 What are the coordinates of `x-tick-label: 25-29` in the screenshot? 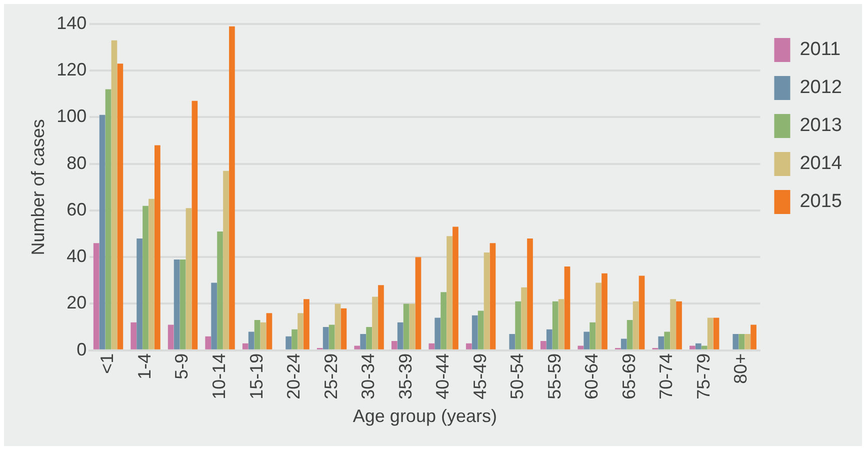 It's located at (330, 376).